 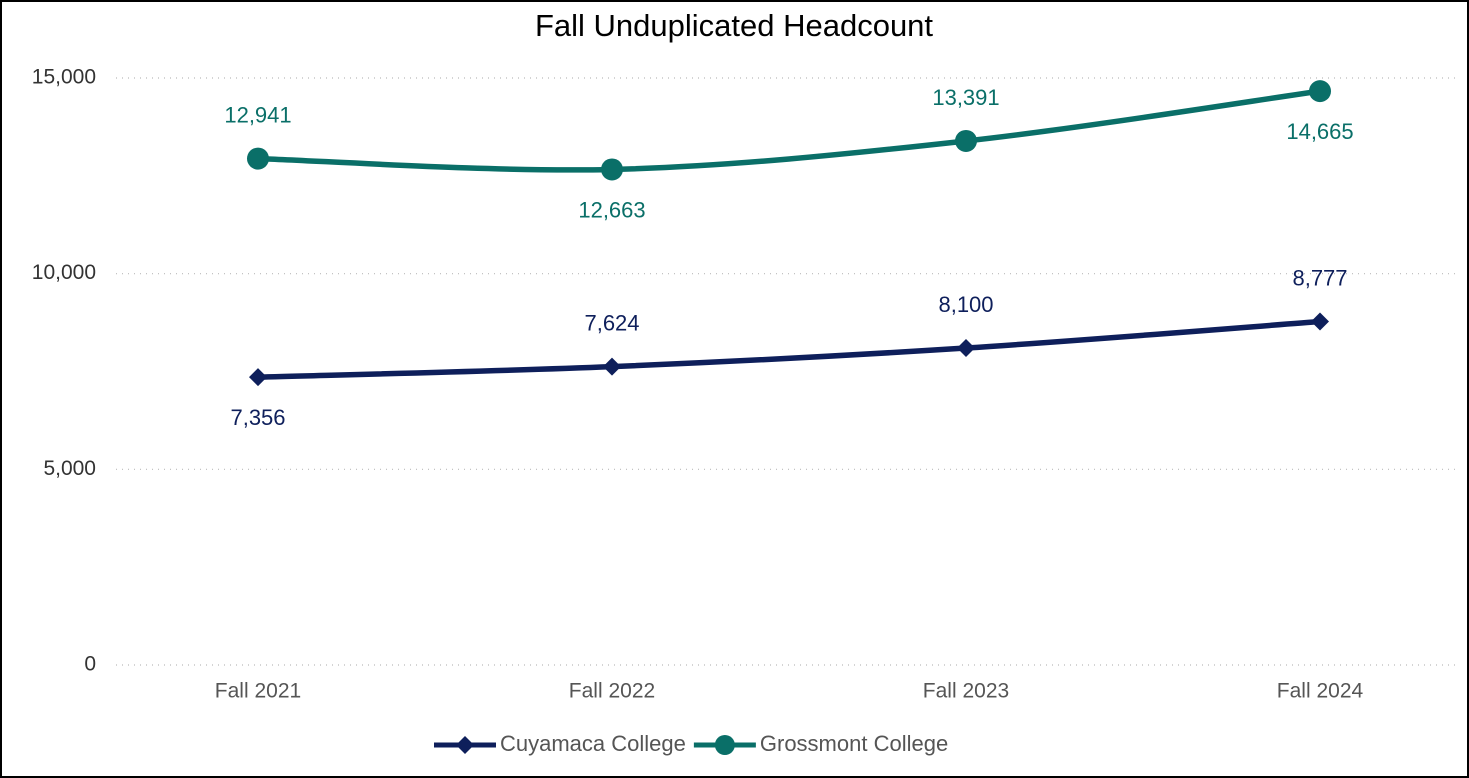 What do you see at coordinates (1319, 131) in the screenshot?
I see `data-label: 14,665` at bounding box center [1319, 131].